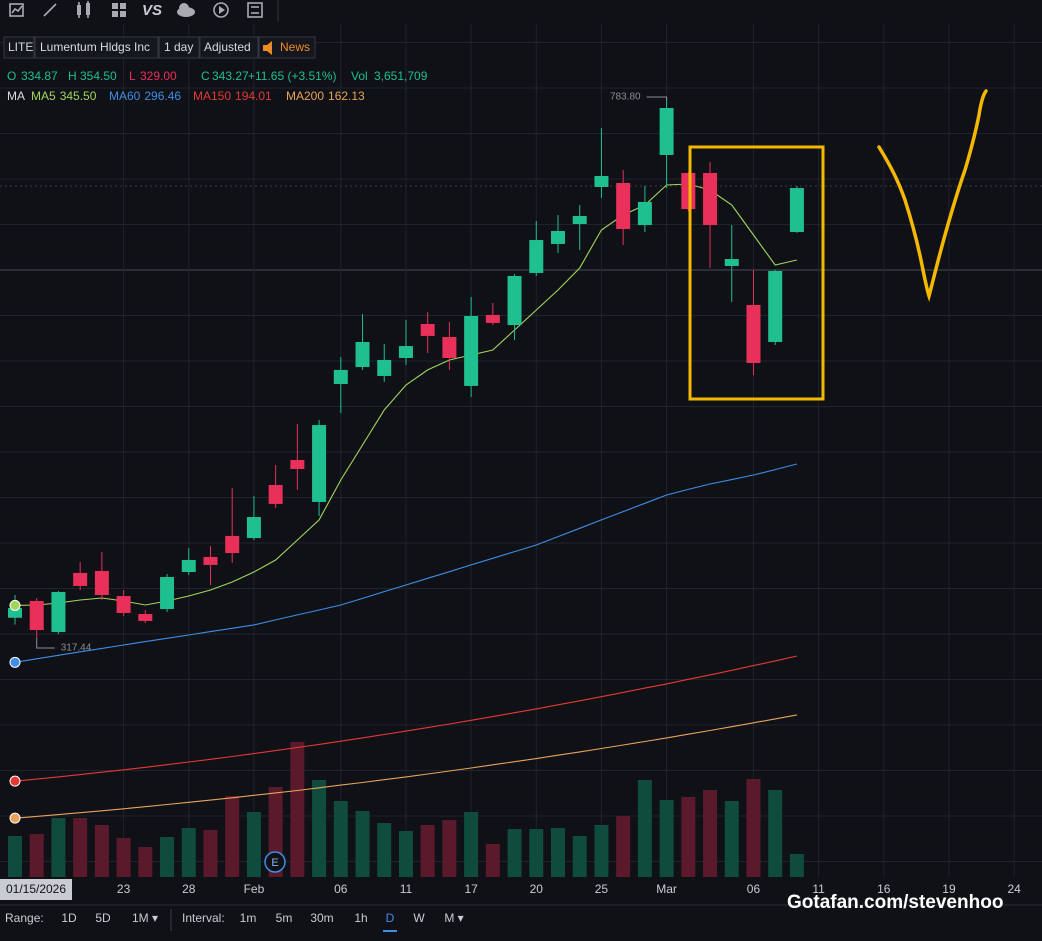 This screenshot has height=941, width=1042. What do you see at coordinates (521, 890) in the screenshot?
I see `x-axis: 01/15/2026 23 28 Feb 06 11 17 20 25 Mar 06 11 16 19 24` at bounding box center [521, 890].